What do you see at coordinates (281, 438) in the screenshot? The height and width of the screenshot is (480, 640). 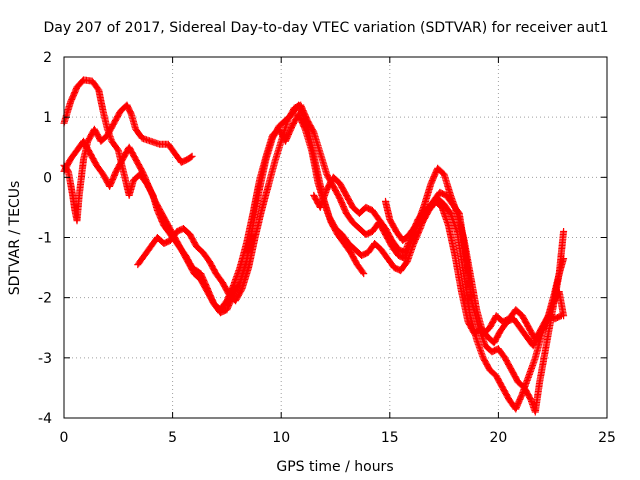 I see `x-tick-label: 10` at bounding box center [281, 438].